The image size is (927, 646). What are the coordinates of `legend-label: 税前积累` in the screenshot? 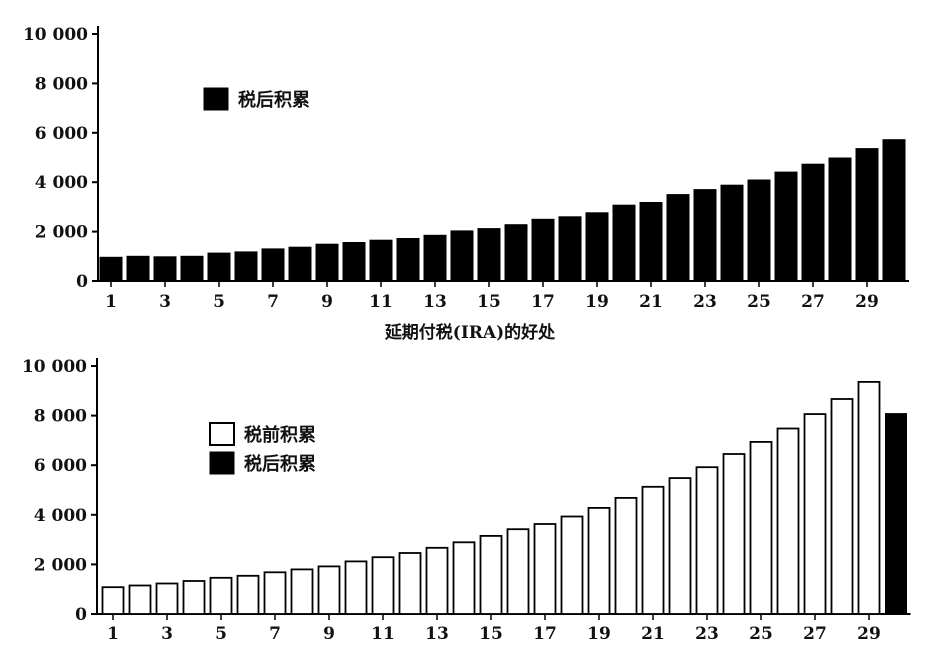 It's located at (280, 435).